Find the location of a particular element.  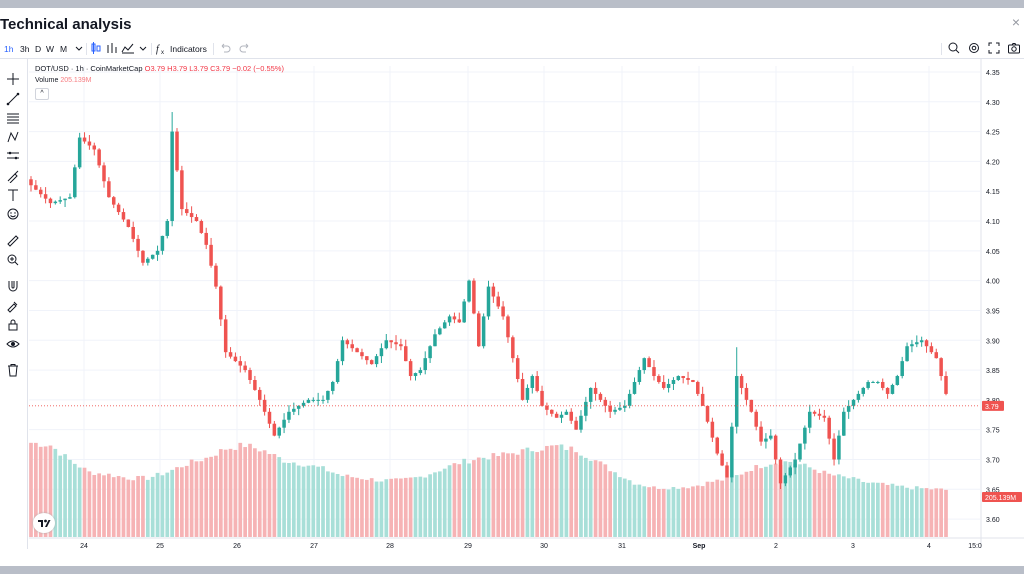

interval-w: W is located at coordinates (50, 49).